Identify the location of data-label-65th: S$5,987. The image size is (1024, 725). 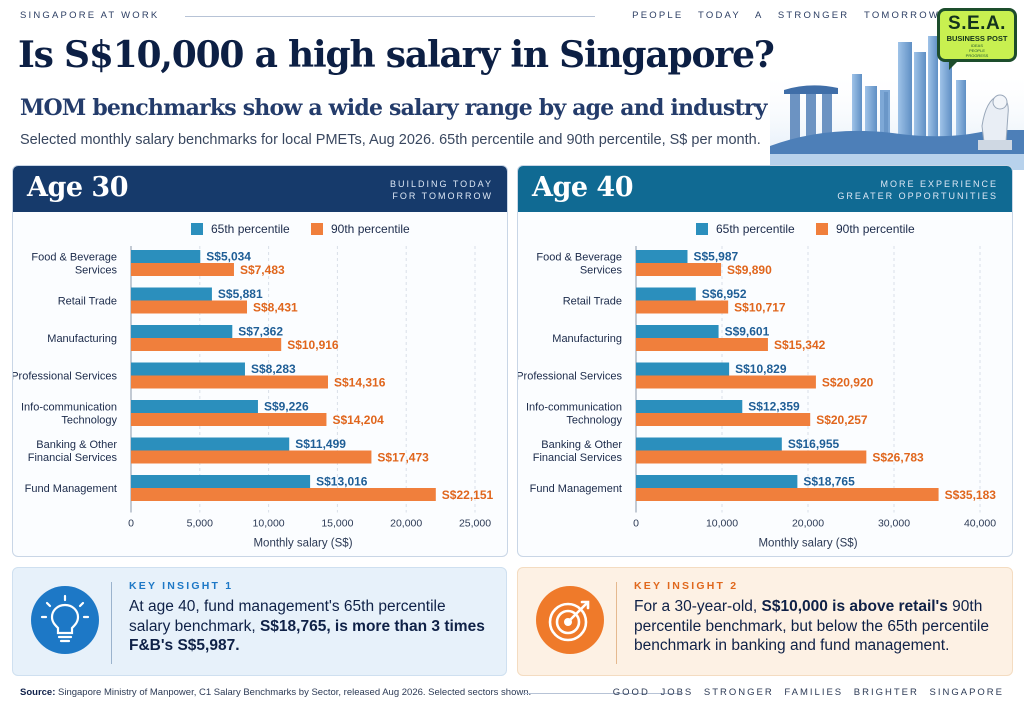
(715, 257).